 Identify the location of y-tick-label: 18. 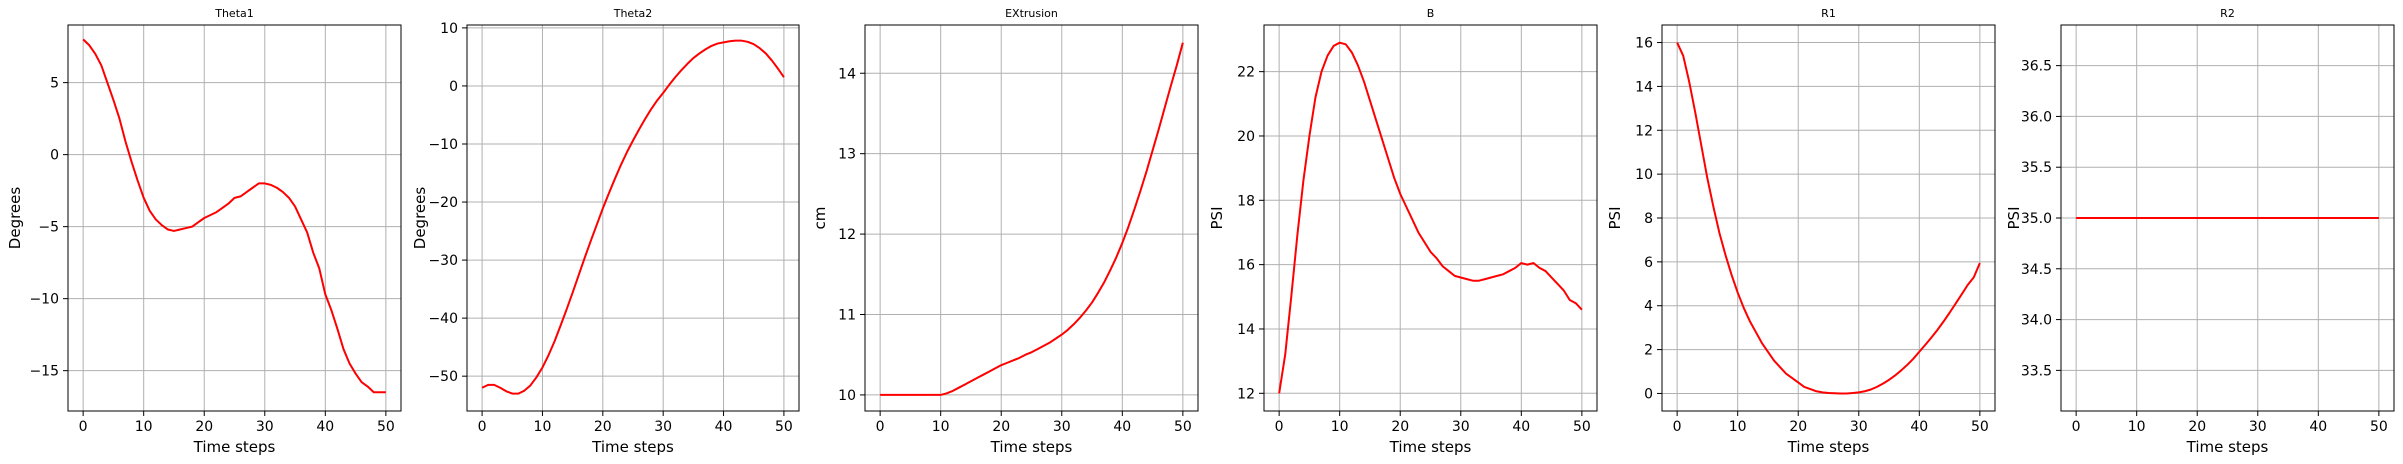
(1246, 201).